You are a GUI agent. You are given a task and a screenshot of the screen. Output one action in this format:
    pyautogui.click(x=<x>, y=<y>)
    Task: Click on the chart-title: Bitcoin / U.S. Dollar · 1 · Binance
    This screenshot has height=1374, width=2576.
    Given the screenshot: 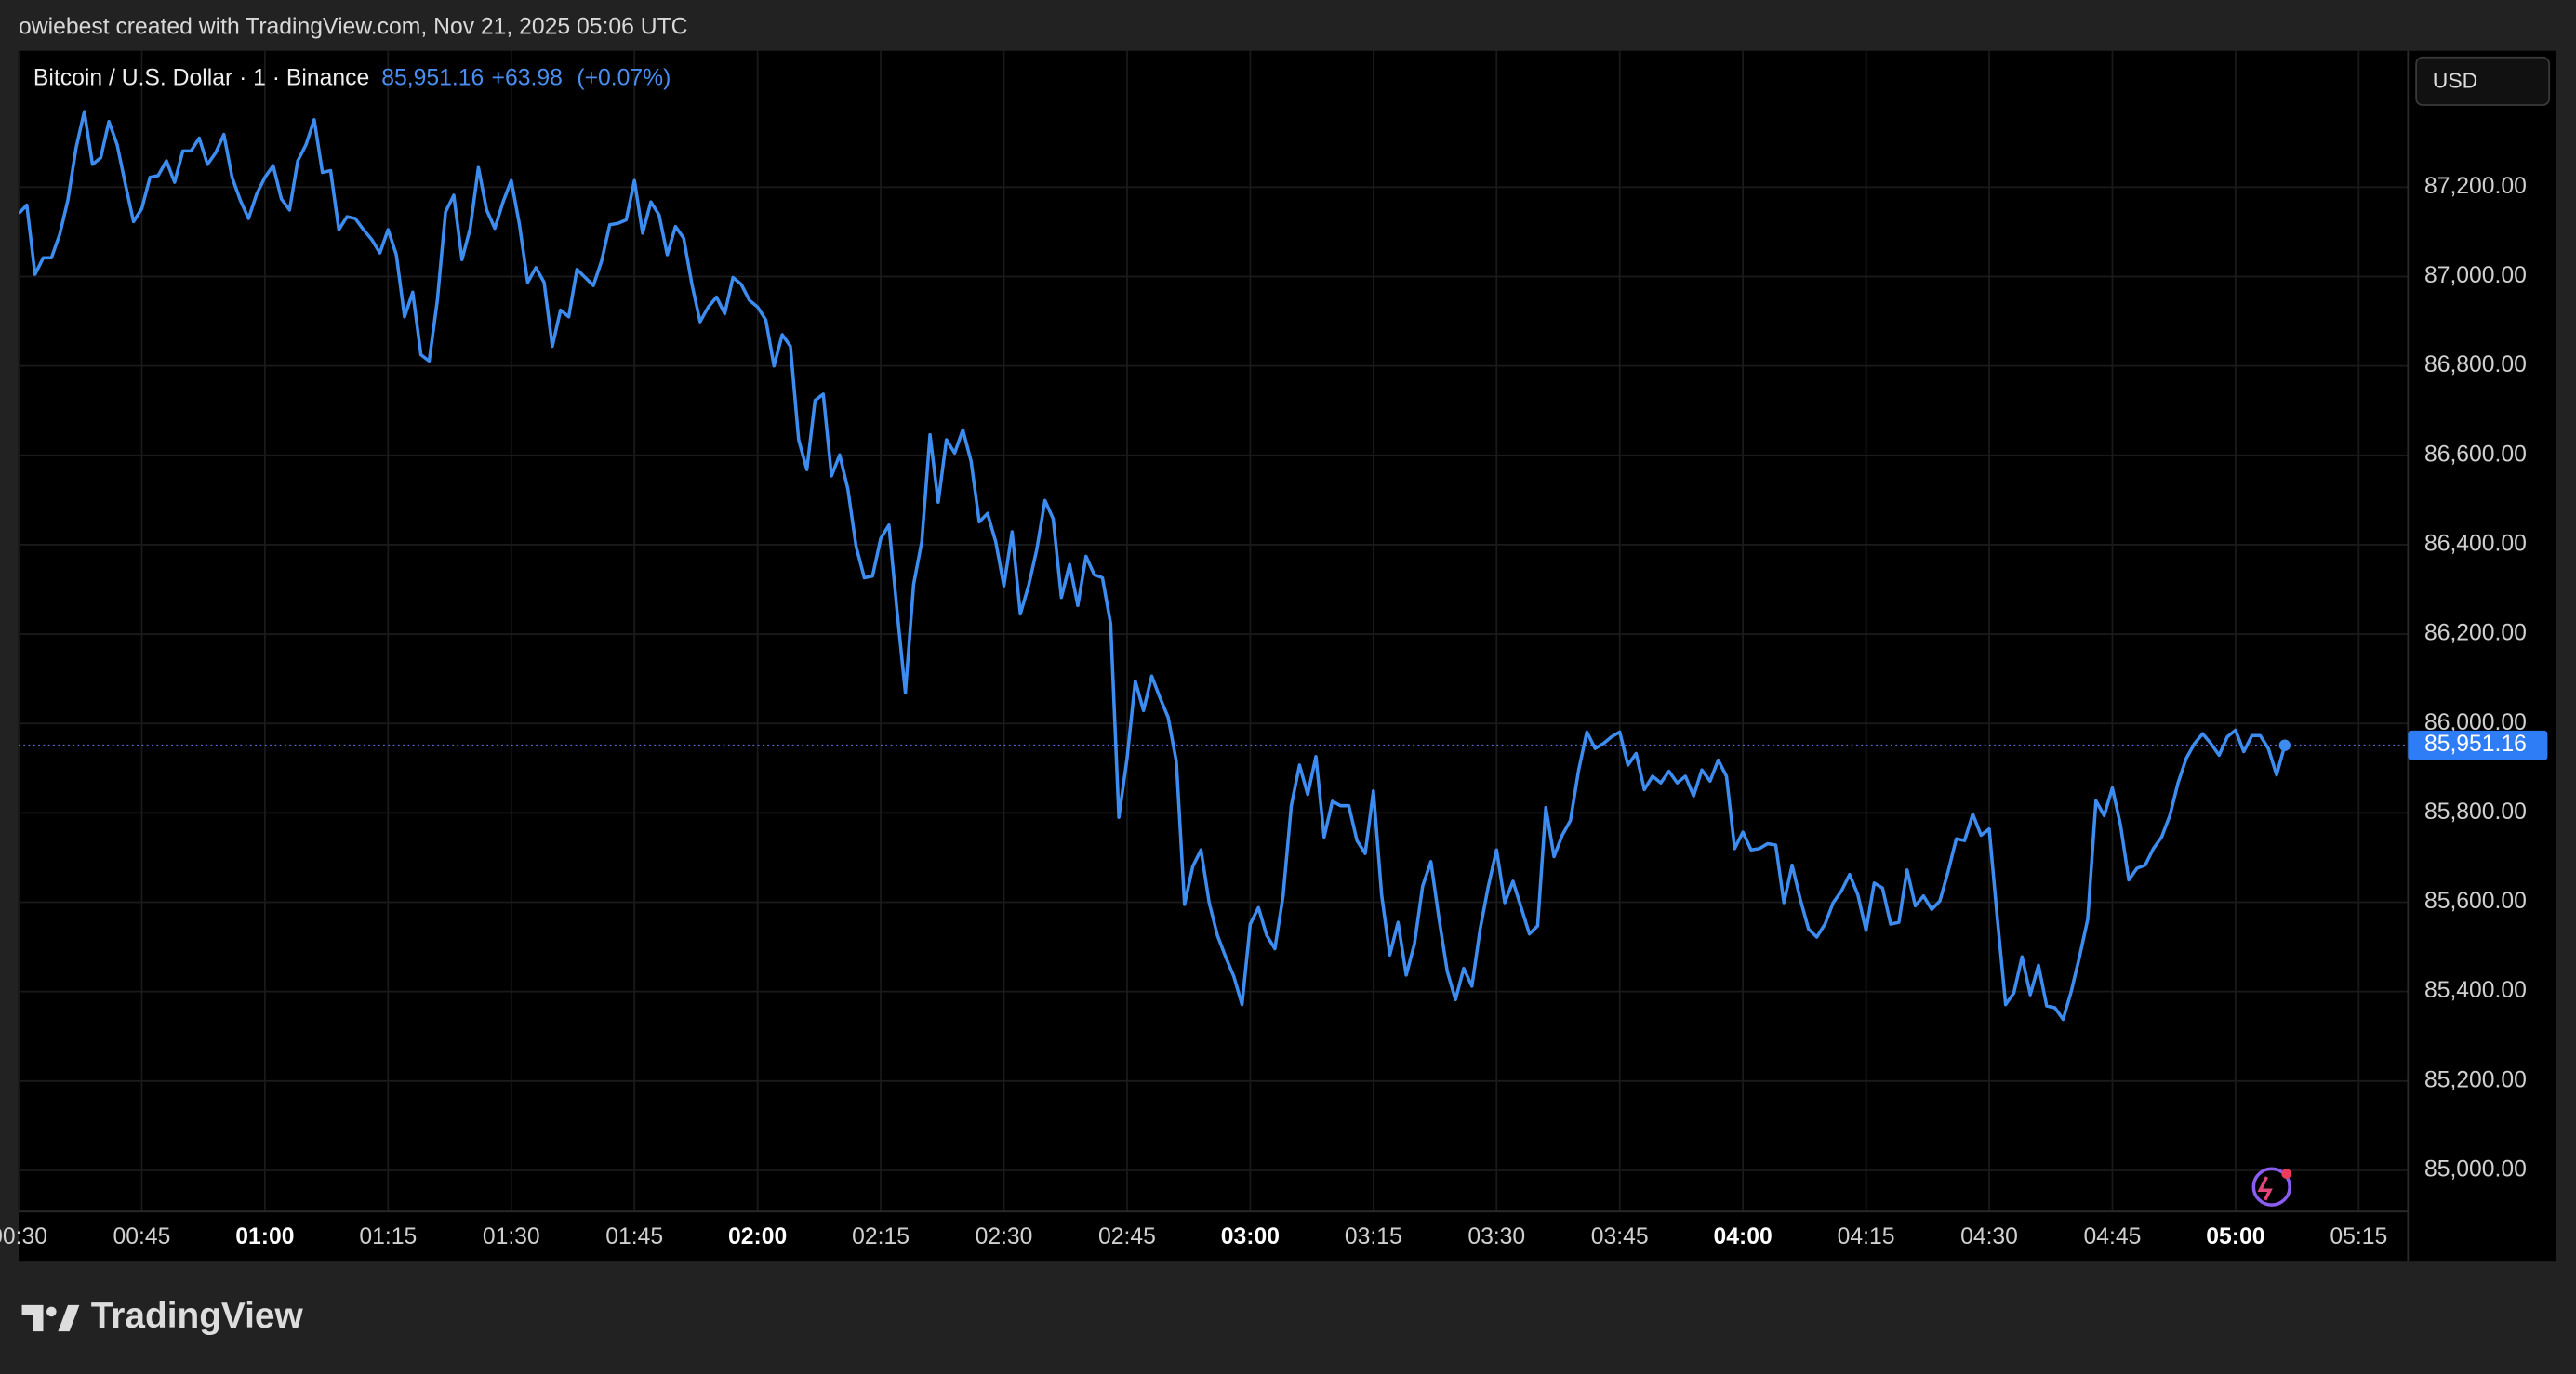 What is the action you would take?
    pyautogui.click(x=201, y=78)
    